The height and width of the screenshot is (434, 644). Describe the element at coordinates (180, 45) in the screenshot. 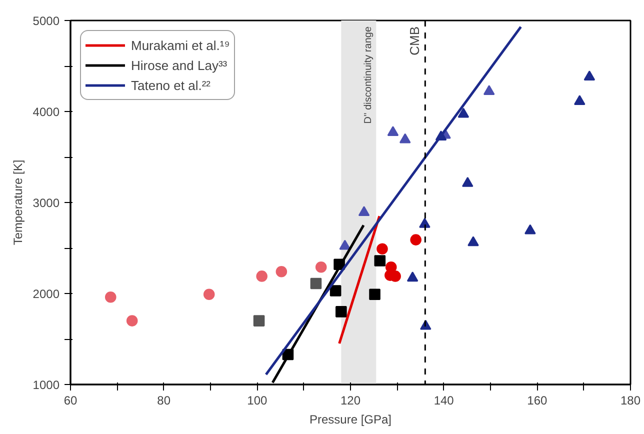

I see `legend-label: Murakami et al.¹⁹` at that location.